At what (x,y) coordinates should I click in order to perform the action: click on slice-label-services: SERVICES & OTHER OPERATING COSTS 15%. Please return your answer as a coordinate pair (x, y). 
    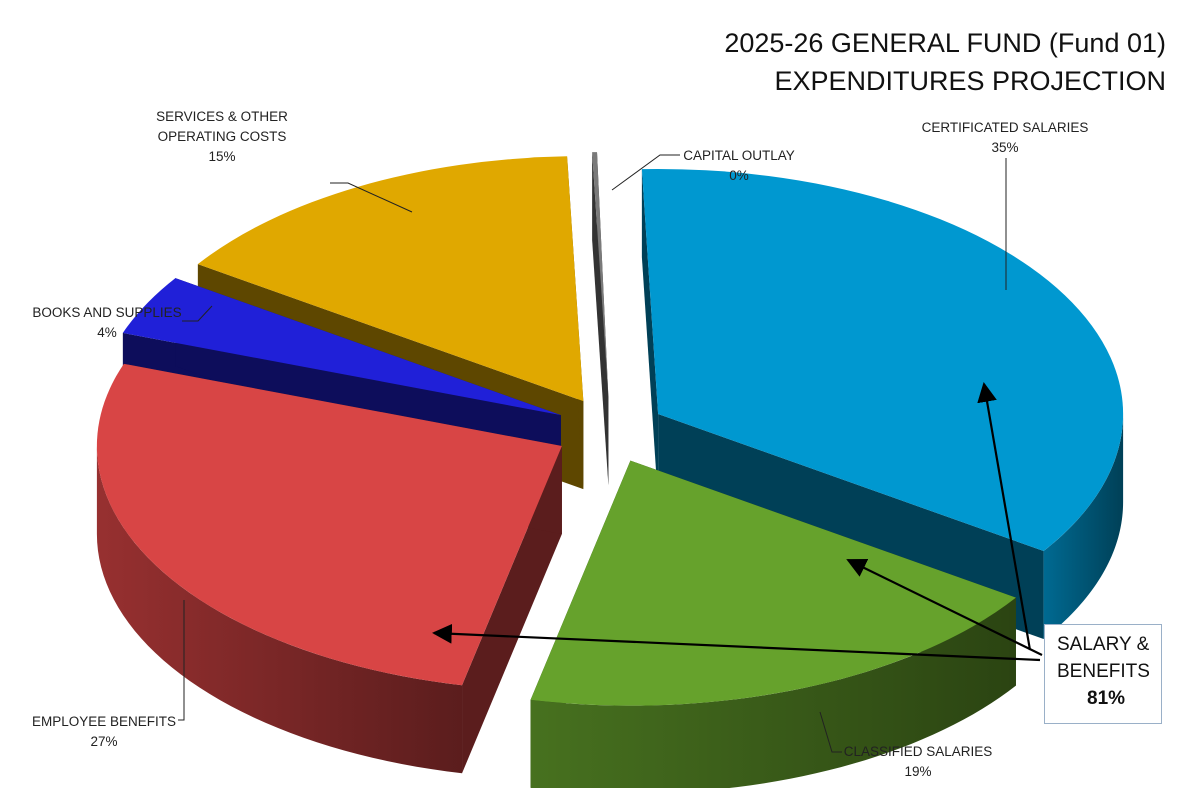
    Looking at the image, I should click on (222, 137).